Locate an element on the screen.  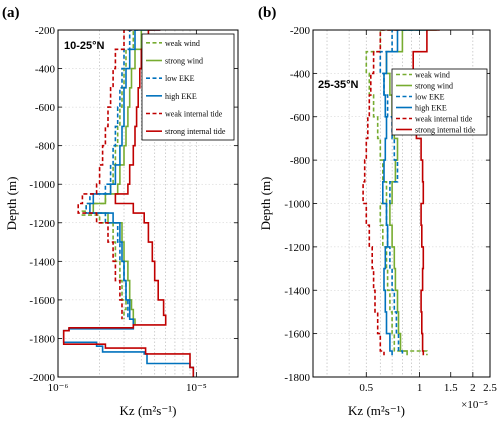
region-label: 10-25°N is located at coordinates (84, 46).